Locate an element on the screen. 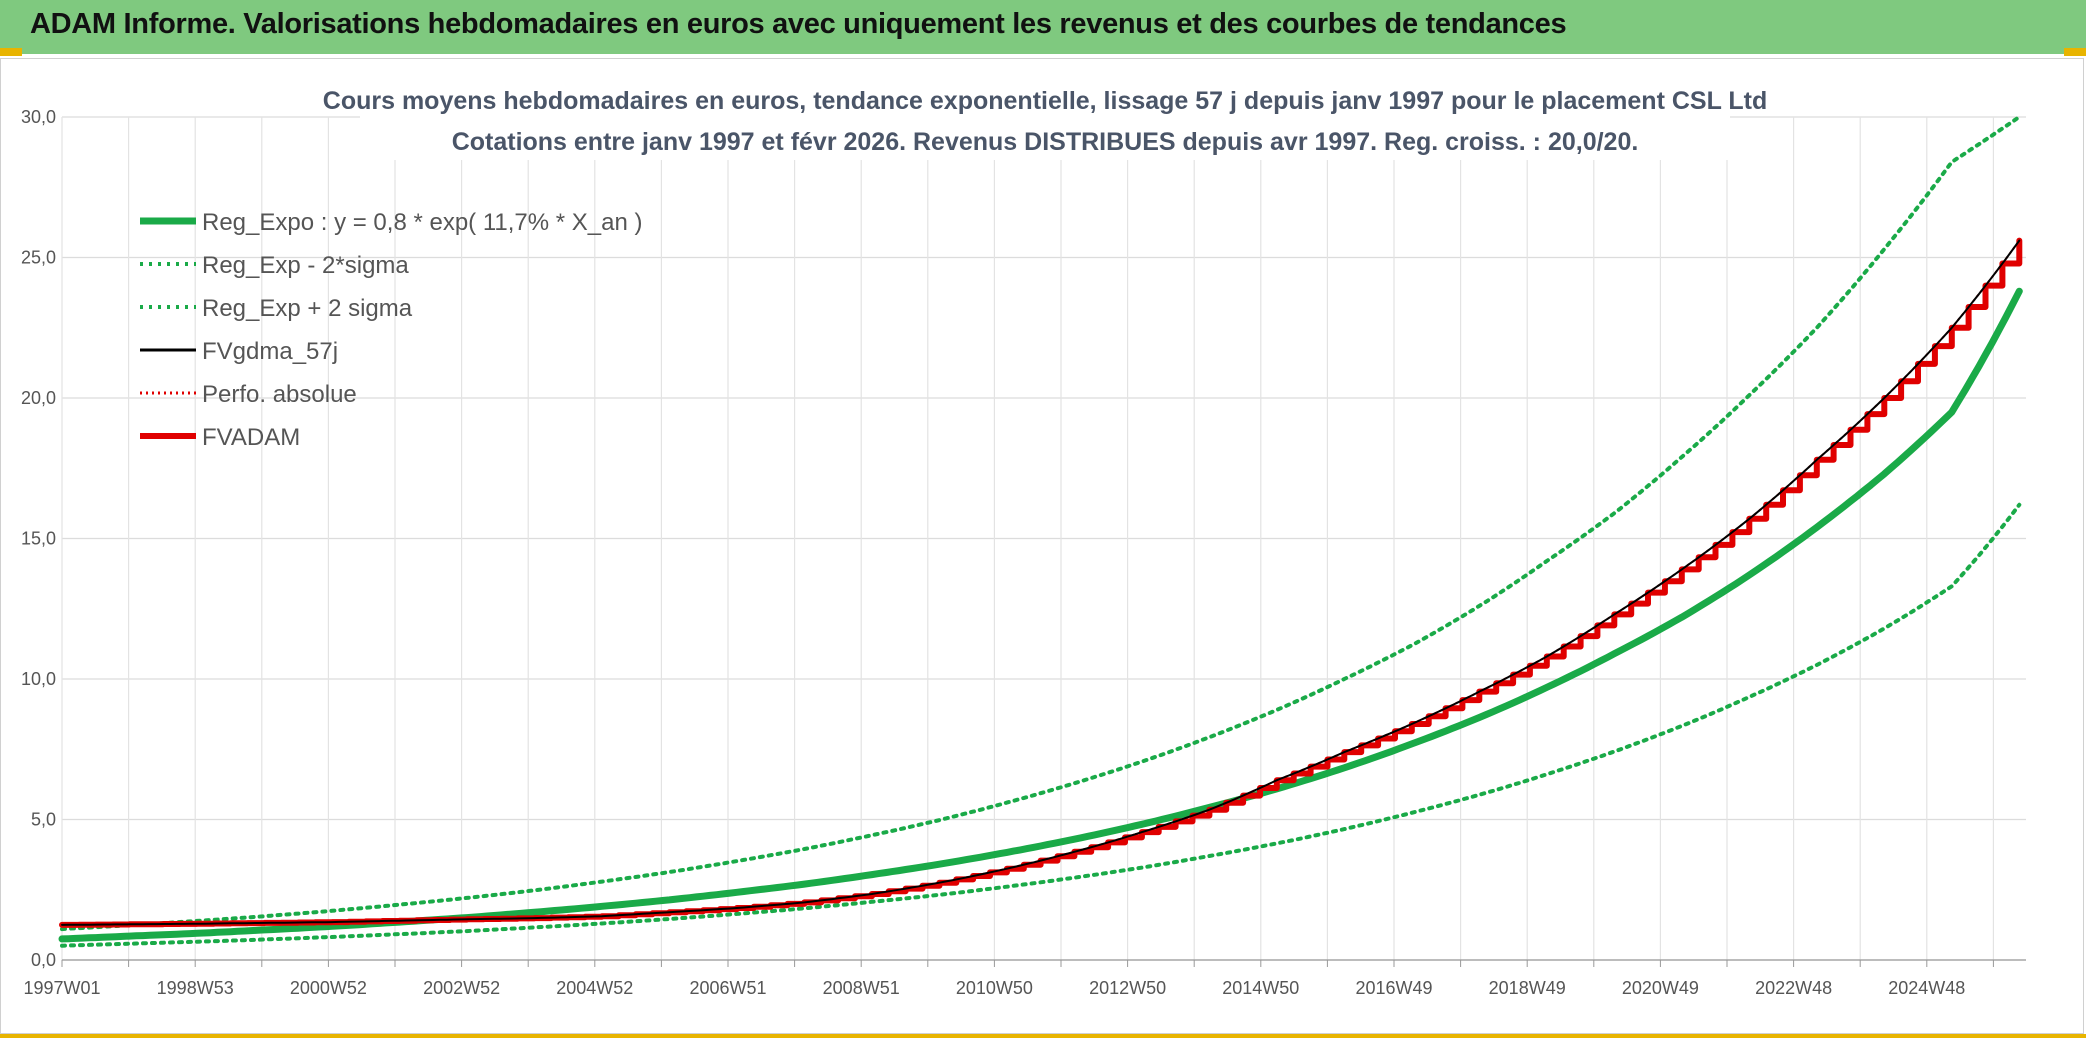 This screenshot has width=2086, height=1038. legend-label: Reg_Expo : y = 0,8 * exp( 11,7% * X_an ) is located at coordinates (422, 222).